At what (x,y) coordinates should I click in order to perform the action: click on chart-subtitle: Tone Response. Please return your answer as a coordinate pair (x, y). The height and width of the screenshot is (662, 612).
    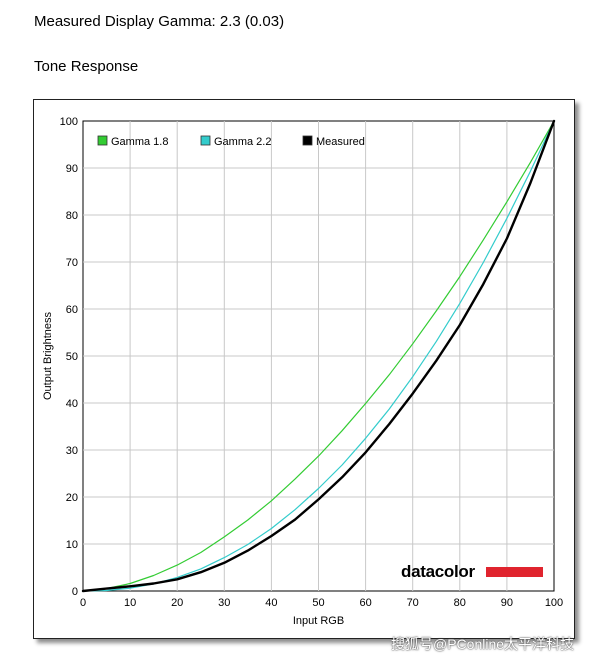
    Looking at the image, I should click on (86, 66).